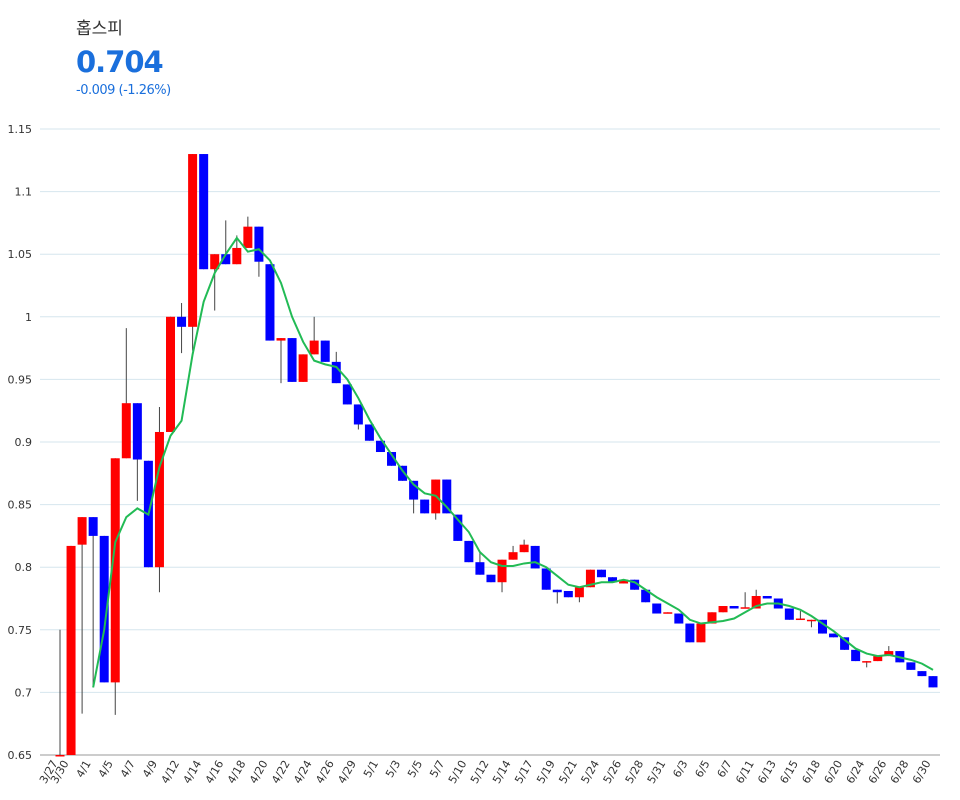 The image size is (960, 800). I want to click on x-tick-label: 4/24, so click(303, 772).